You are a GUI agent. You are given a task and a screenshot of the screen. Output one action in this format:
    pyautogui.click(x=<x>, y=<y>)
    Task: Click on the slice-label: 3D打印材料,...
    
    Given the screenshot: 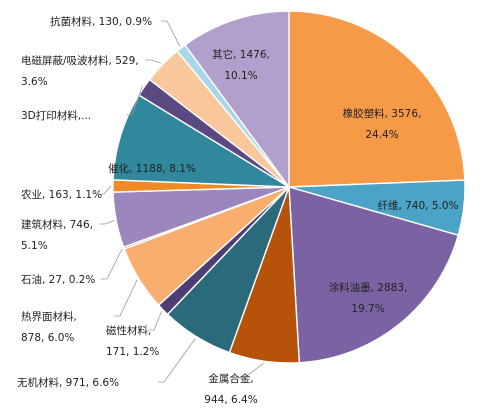 What is the action you would take?
    pyautogui.click(x=56, y=115)
    